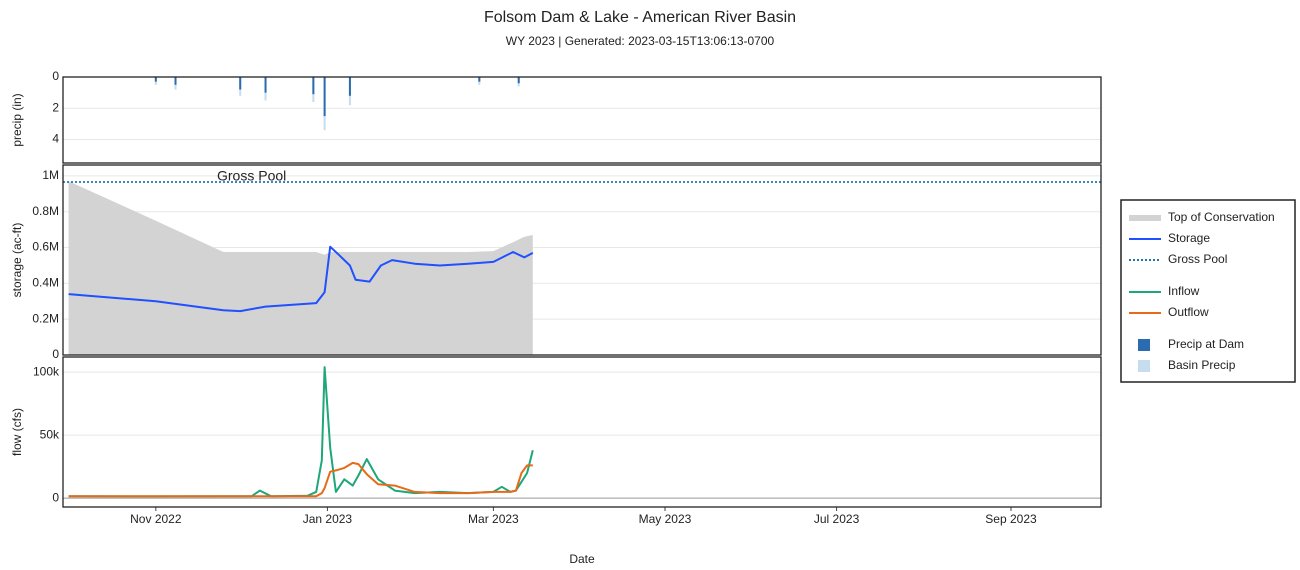 The height and width of the screenshot is (570, 1300). I want to click on area, so click(300, 268).